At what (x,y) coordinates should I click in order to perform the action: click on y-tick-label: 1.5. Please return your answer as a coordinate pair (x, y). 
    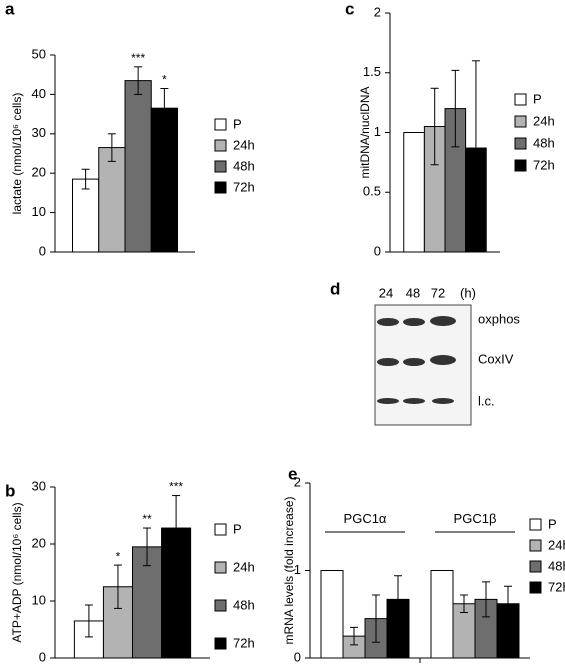
    Looking at the image, I should click on (372, 71).